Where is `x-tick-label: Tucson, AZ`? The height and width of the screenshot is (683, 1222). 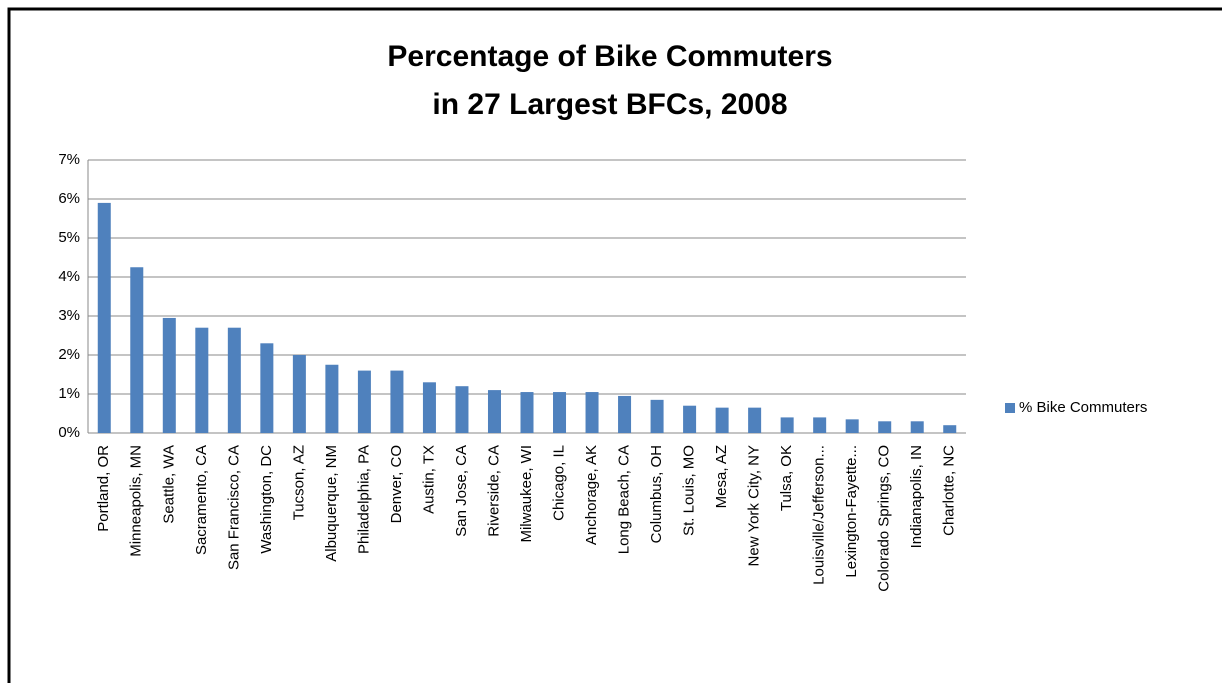
x-tick-label: Tucson, AZ is located at coordinates (298, 482).